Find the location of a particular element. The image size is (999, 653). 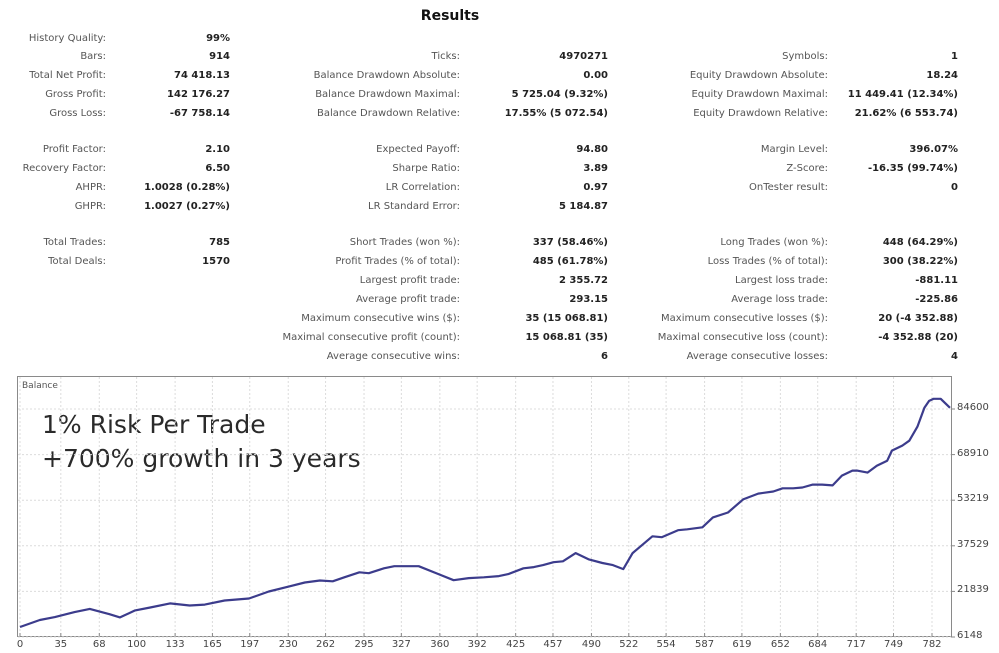

x-tick-label: 587 is located at coordinates (705, 644).